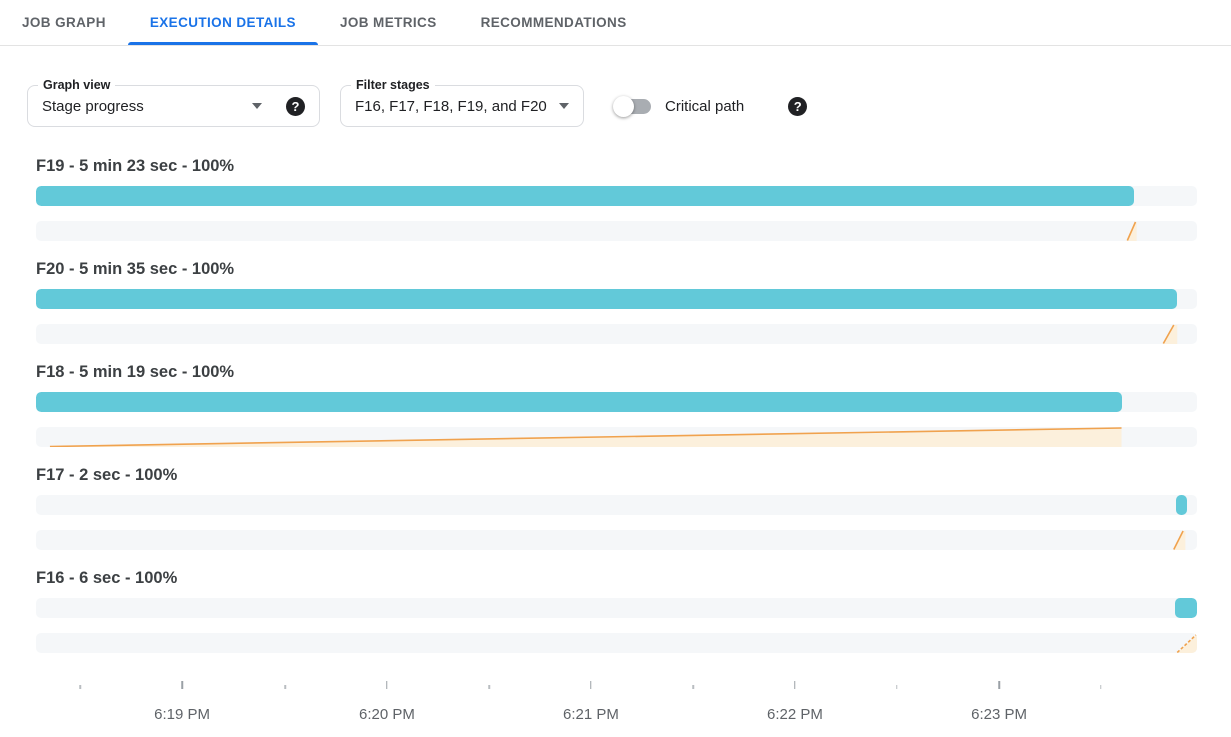 The width and height of the screenshot is (1231, 737). What do you see at coordinates (107, 475) in the screenshot?
I see `stage-label: F17 - 2 sec - 100%` at bounding box center [107, 475].